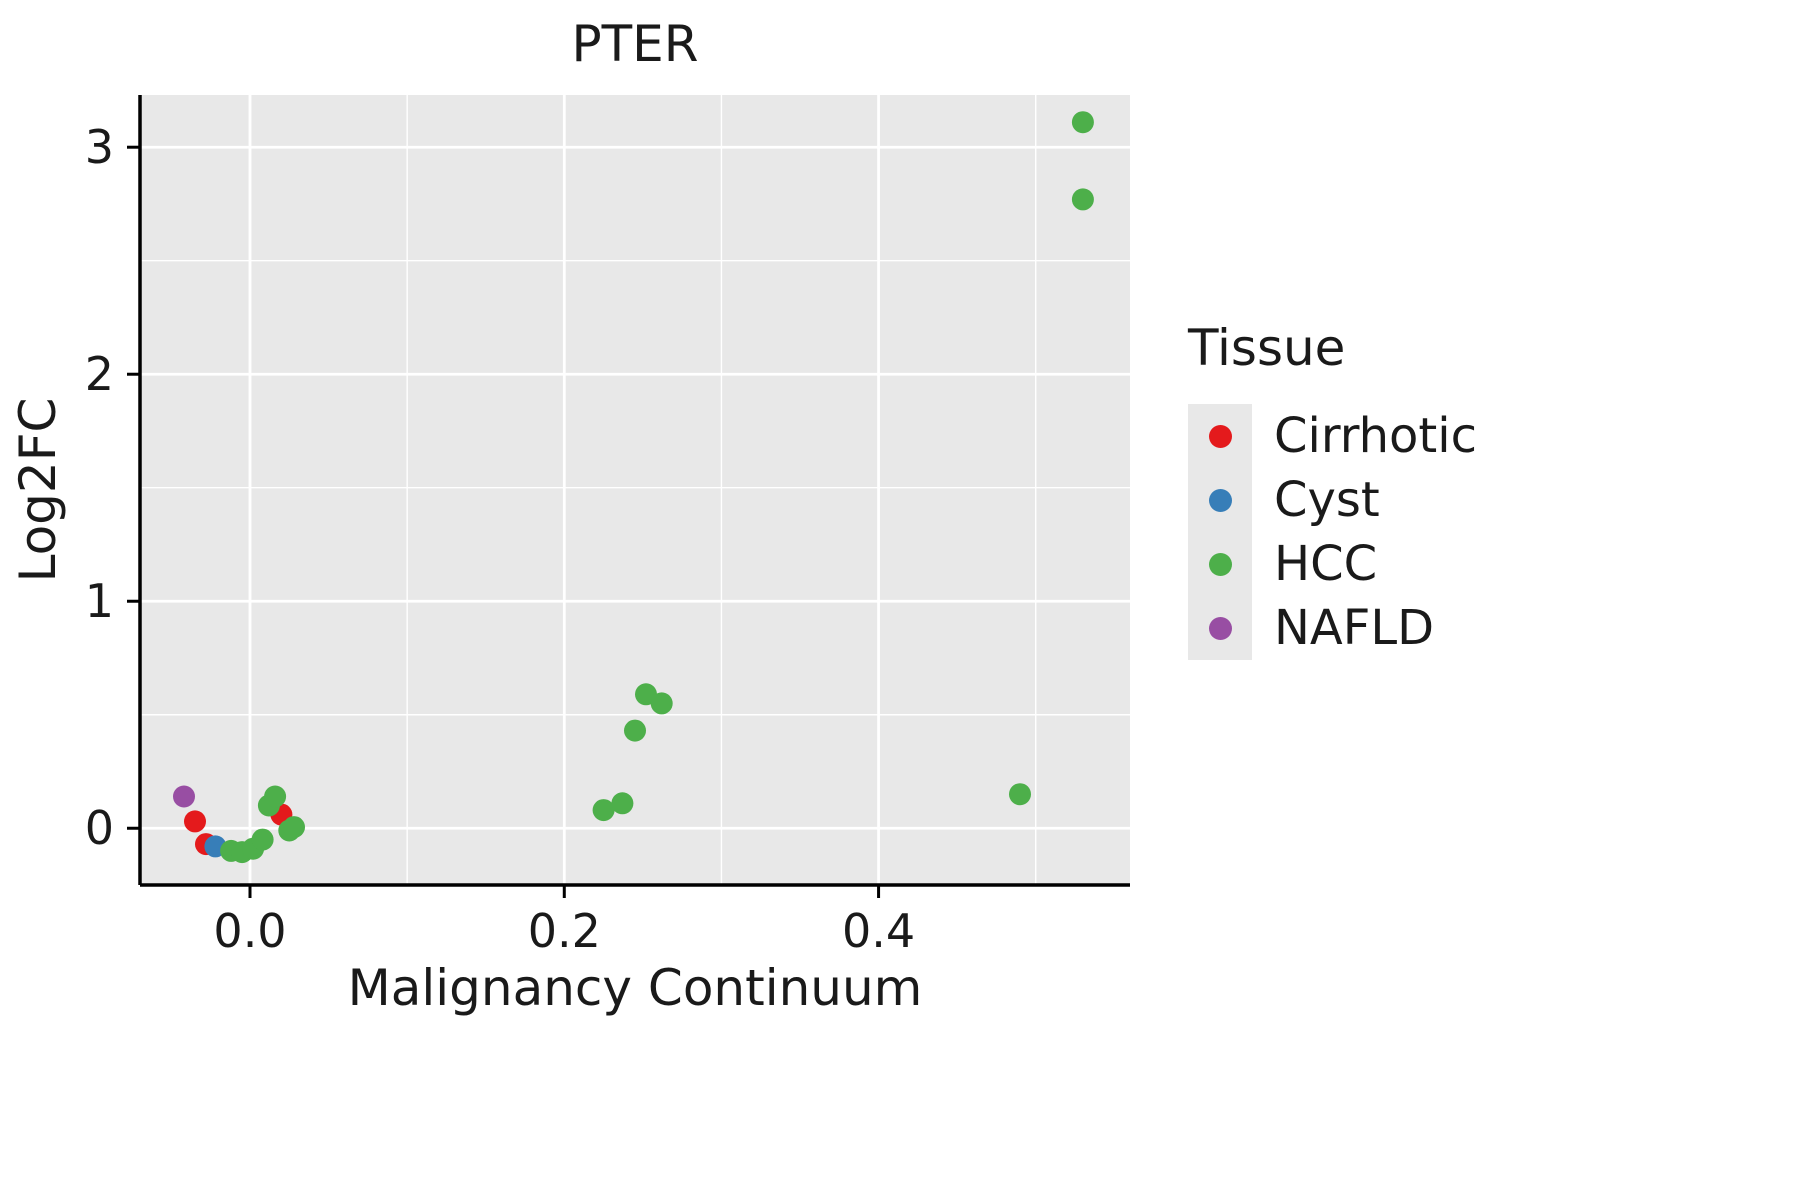  What do you see at coordinates (1327, 500) in the screenshot?
I see `legend-item-label: Cyst` at bounding box center [1327, 500].